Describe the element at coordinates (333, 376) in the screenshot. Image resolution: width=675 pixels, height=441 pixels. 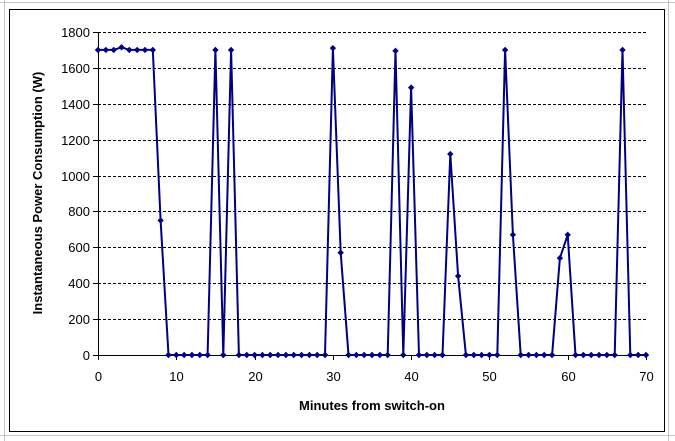
I see `x-tick-label: 30` at that location.